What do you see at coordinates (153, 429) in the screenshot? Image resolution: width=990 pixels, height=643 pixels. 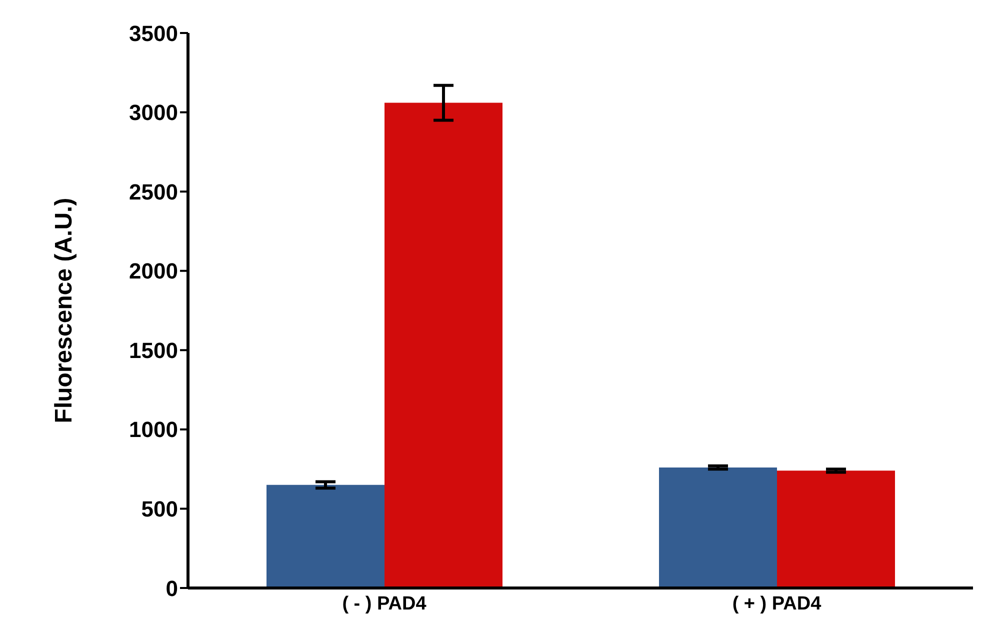 I see `y-tick-label: 1000` at bounding box center [153, 429].